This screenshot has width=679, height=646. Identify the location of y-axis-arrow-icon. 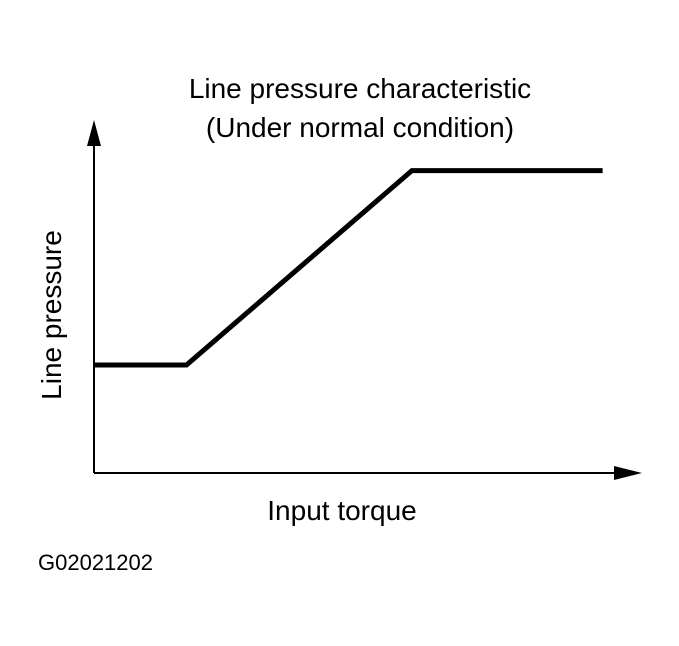
(94, 133).